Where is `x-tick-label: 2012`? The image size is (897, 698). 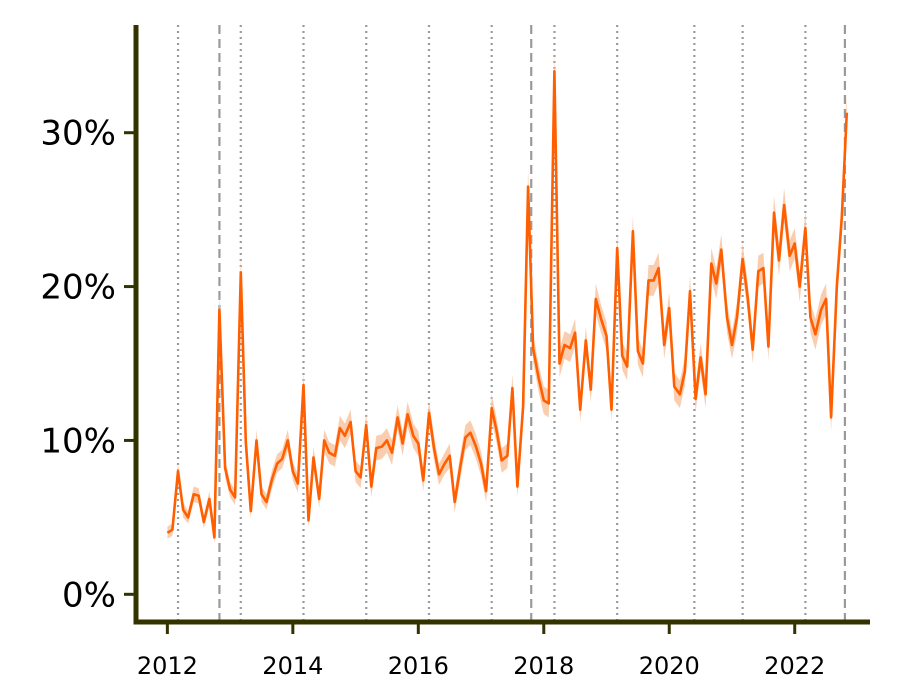
x-tick-label: 2012 is located at coordinates (167, 666).